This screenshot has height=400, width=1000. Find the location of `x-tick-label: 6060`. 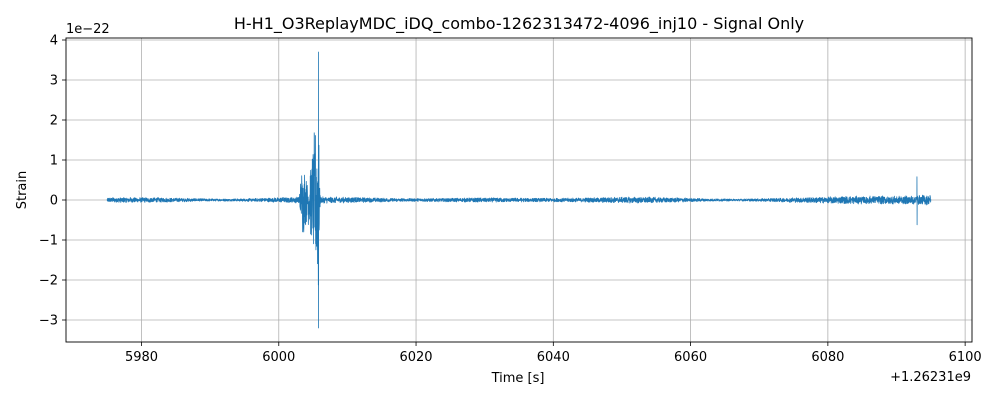

x-tick-label: 6060 is located at coordinates (690, 357).